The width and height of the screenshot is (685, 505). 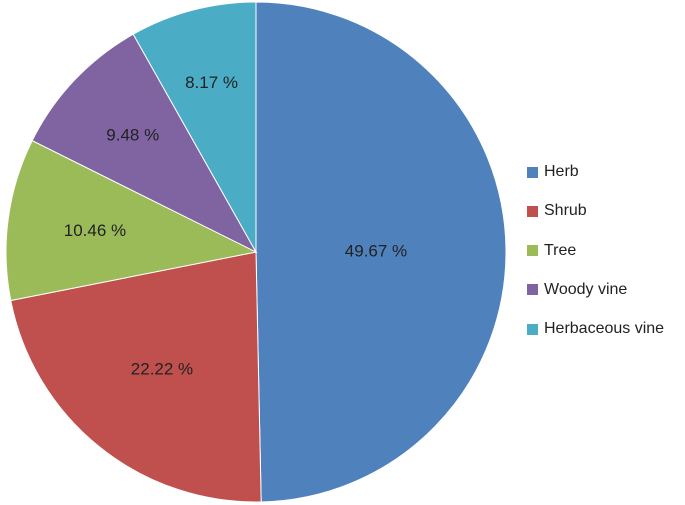 What do you see at coordinates (376, 250) in the screenshot?
I see `data-label-herb: 49.67 %` at bounding box center [376, 250].